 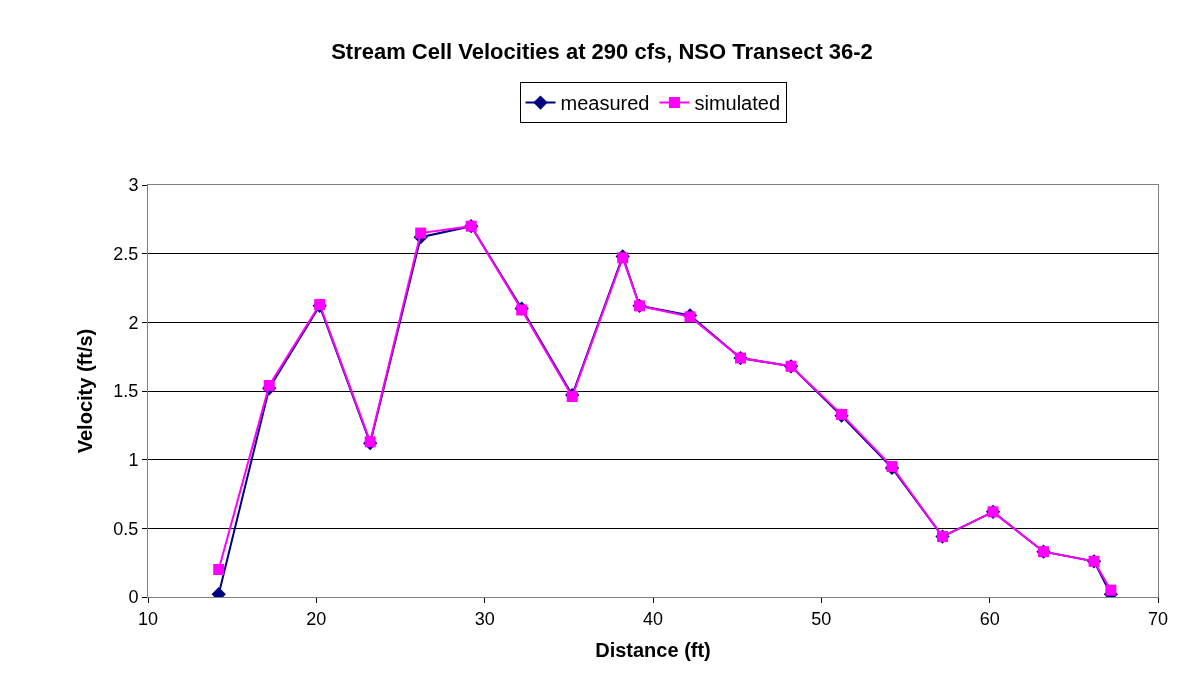 What do you see at coordinates (126, 391) in the screenshot?
I see `y-tick-label: 1.5` at bounding box center [126, 391].